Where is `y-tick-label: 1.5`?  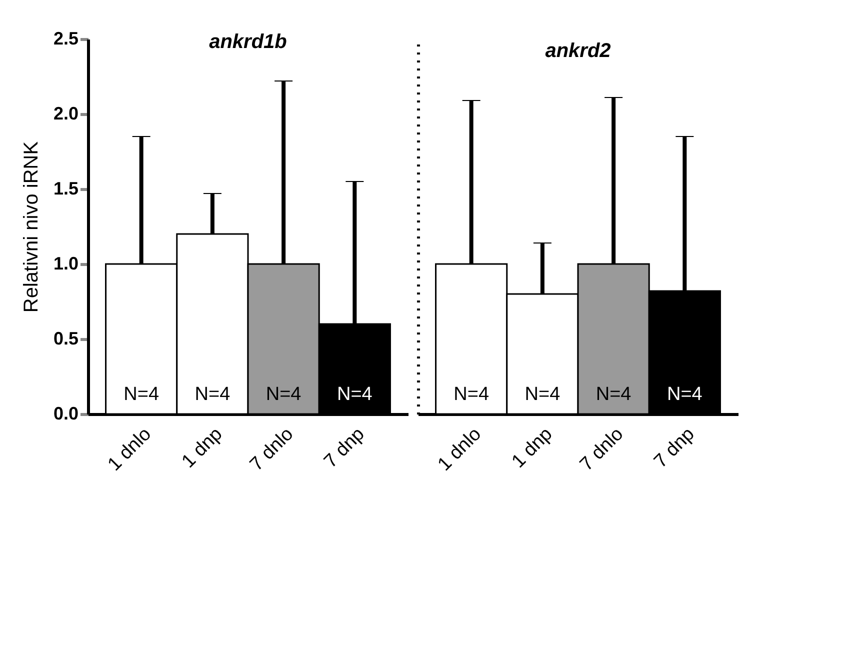 y-tick-label: 1.5 is located at coordinates (65, 188).